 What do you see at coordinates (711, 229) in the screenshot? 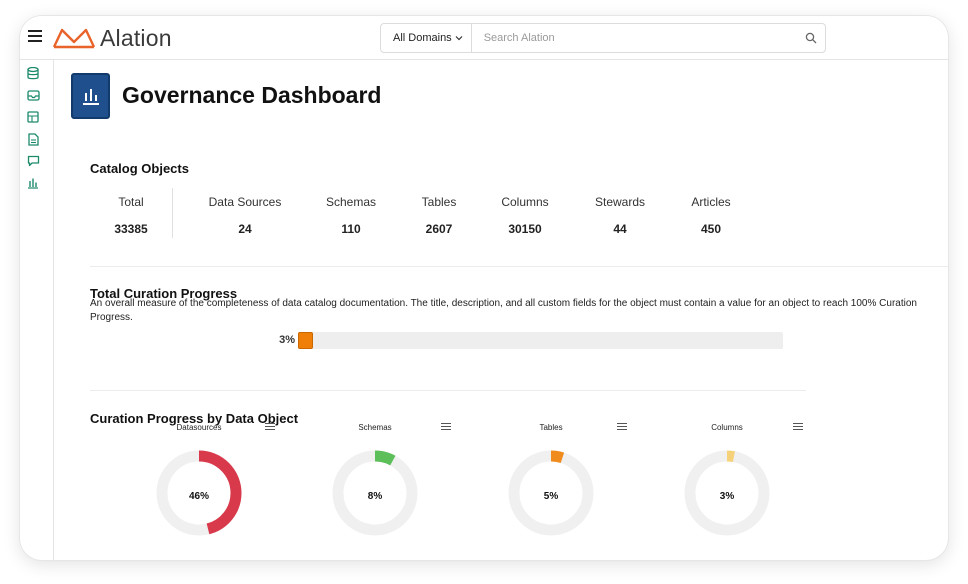
I see `stat-value: 450` at bounding box center [711, 229].